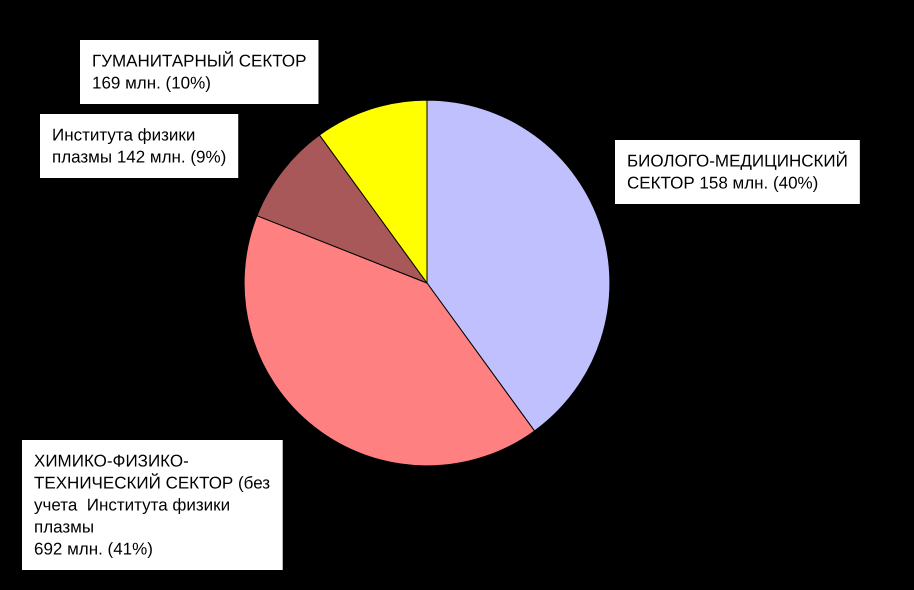 Image resolution: width=914 pixels, height=590 pixels. What do you see at coordinates (199, 71) in the screenshot?
I see `slice-label: ГУМАНИТАРНЫЙ СЕКТОР 169 млн. (10%)` at bounding box center [199, 71].